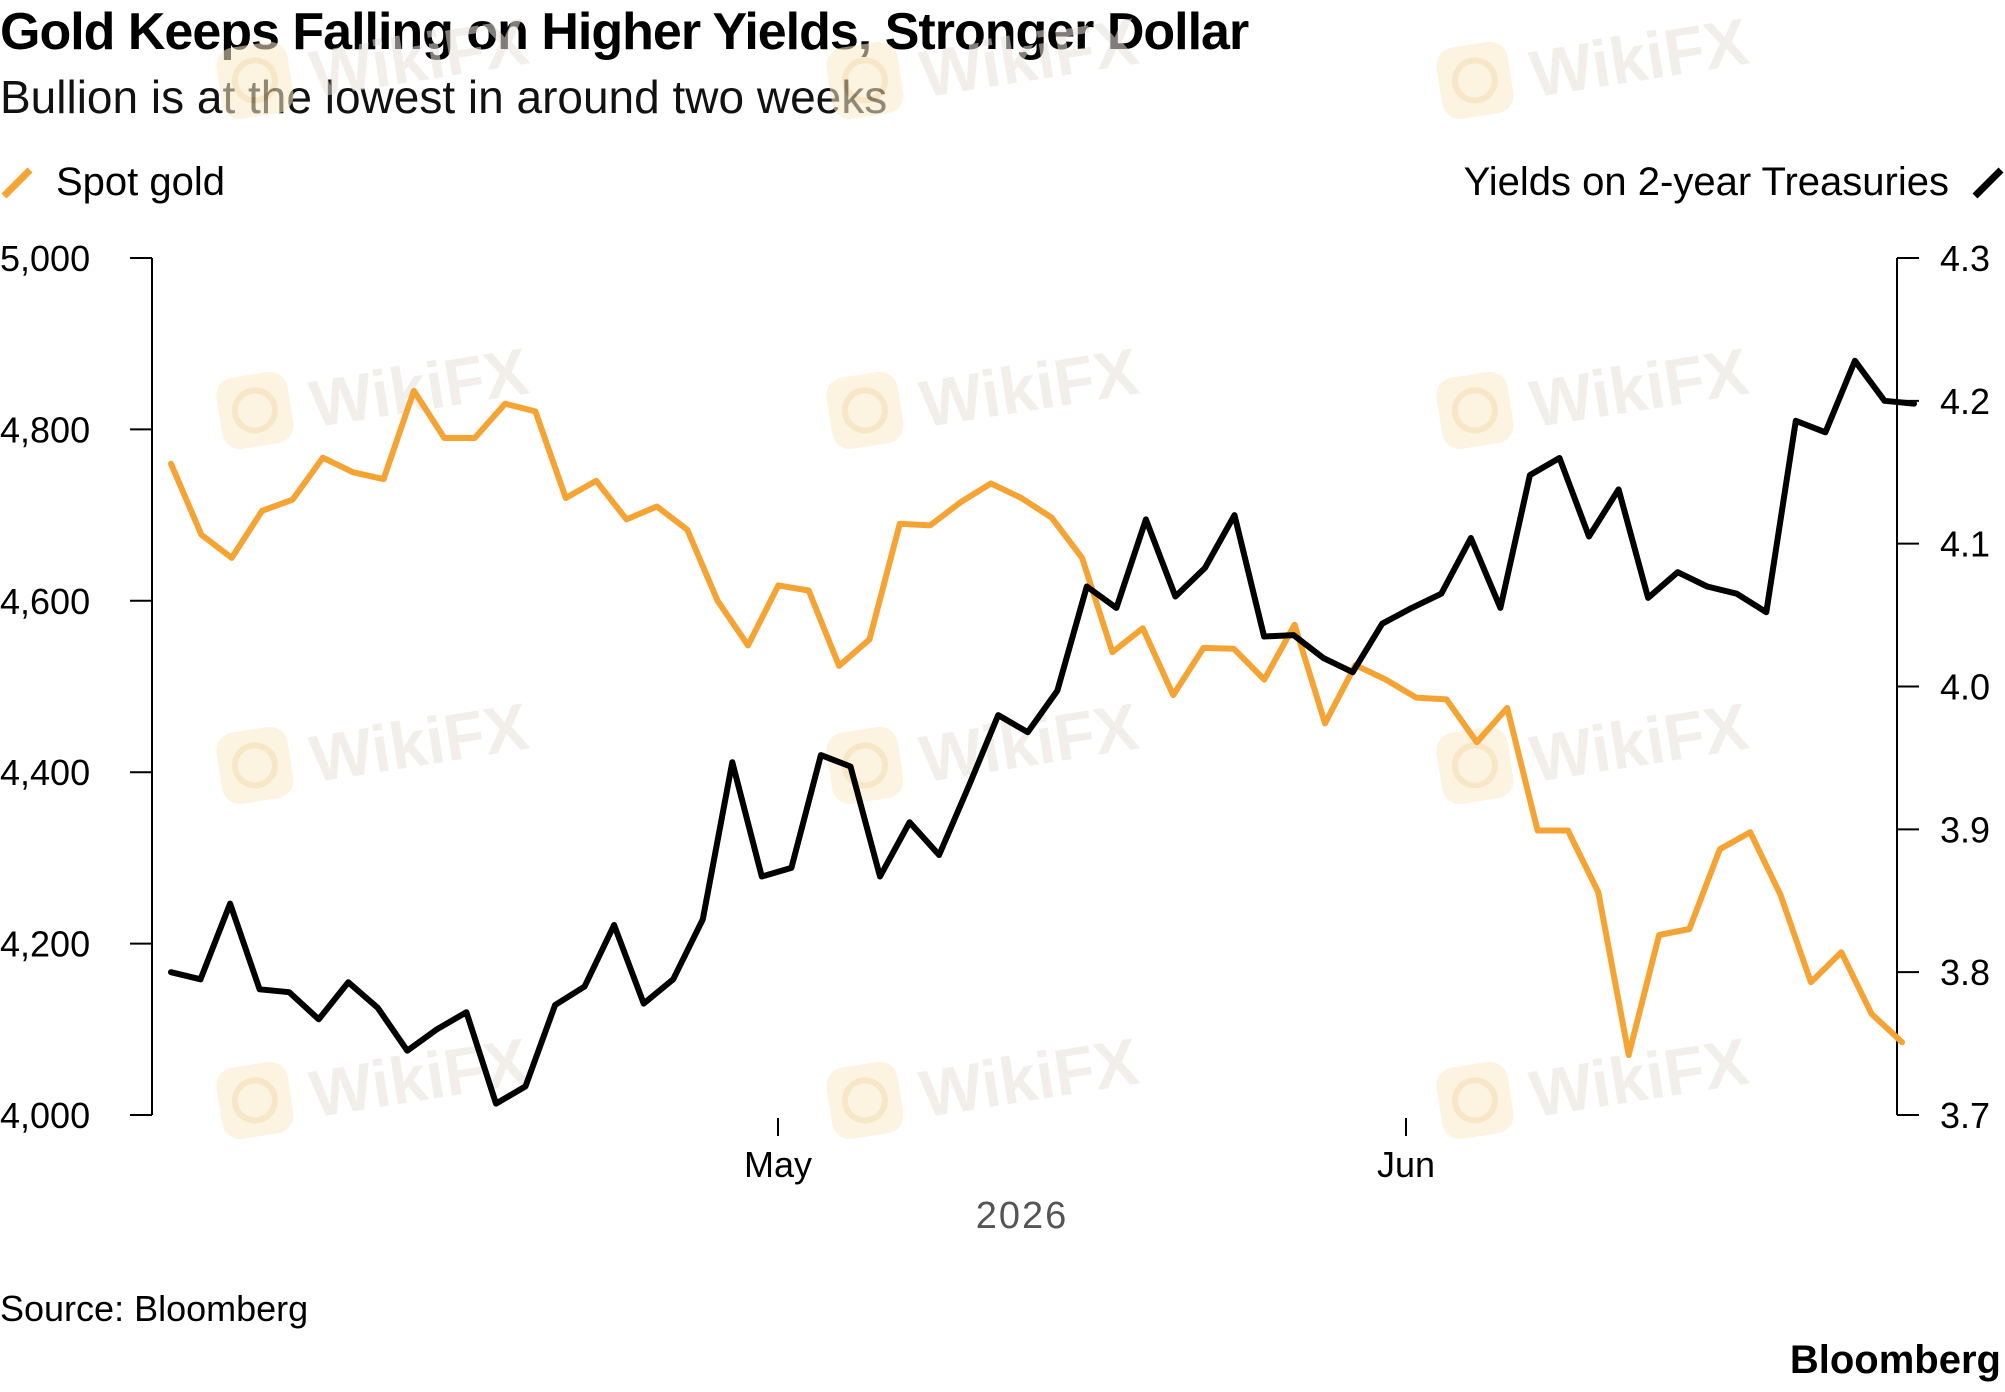 The height and width of the screenshot is (1392, 2005). What do you see at coordinates (1965, 687) in the screenshot?
I see `right-y-tick-label: 4.0` at bounding box center [1965, 687].